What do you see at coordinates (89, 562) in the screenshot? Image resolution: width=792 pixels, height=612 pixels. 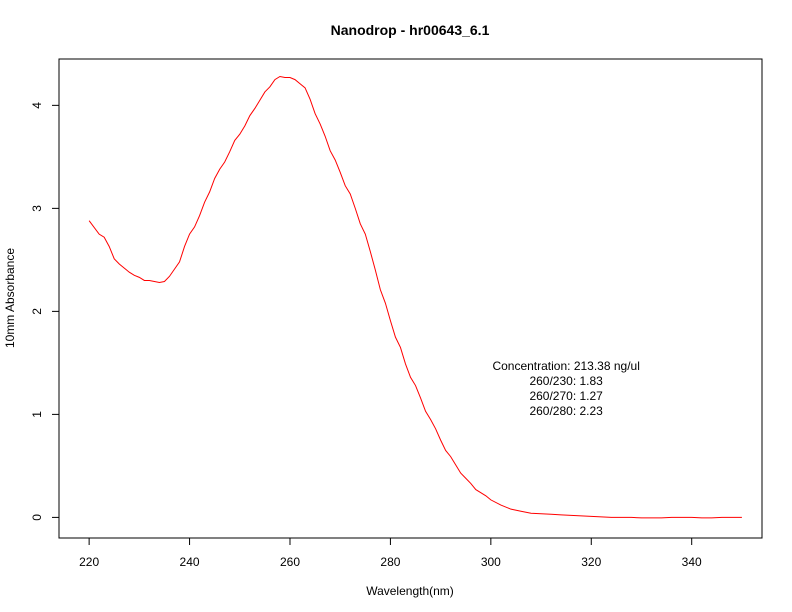 I see `x-tick-label: 220` at bounding box center [89, 562].